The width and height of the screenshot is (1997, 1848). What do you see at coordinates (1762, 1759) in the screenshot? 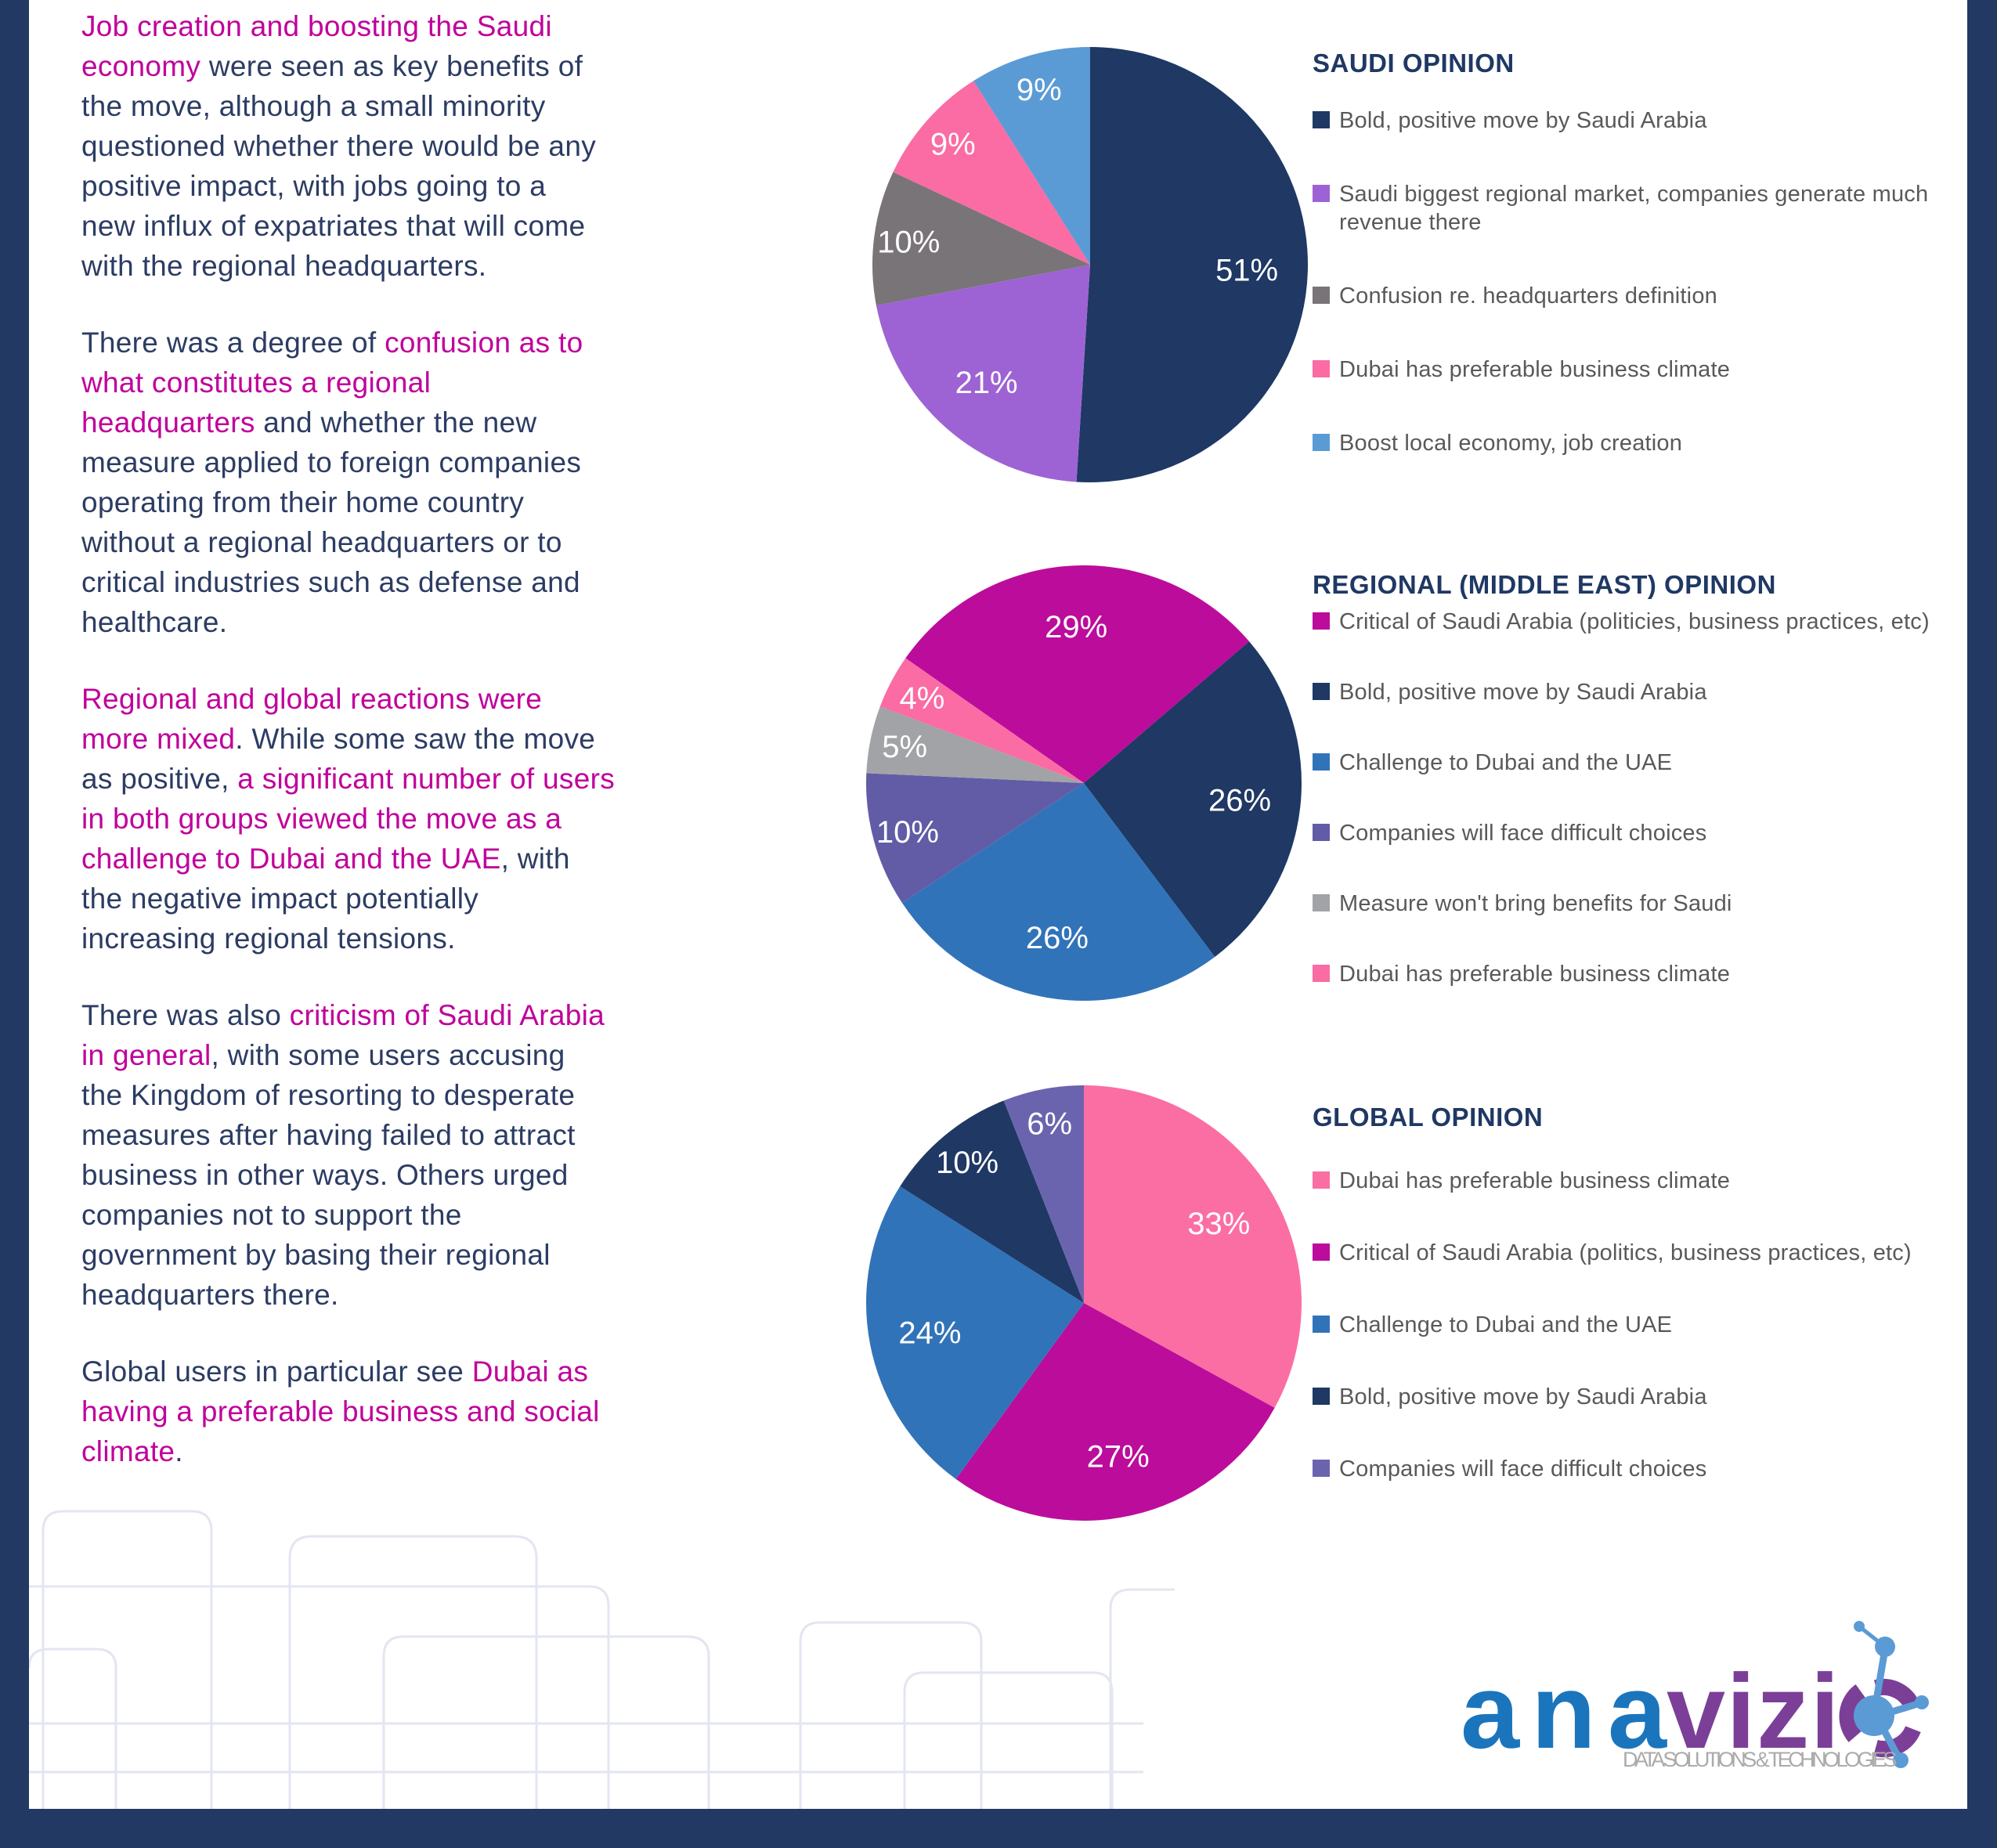
I see `logo-tagline: DATA SOLUTIONS & TECHNOLOGIES` at bounding box center [1762, 1759].